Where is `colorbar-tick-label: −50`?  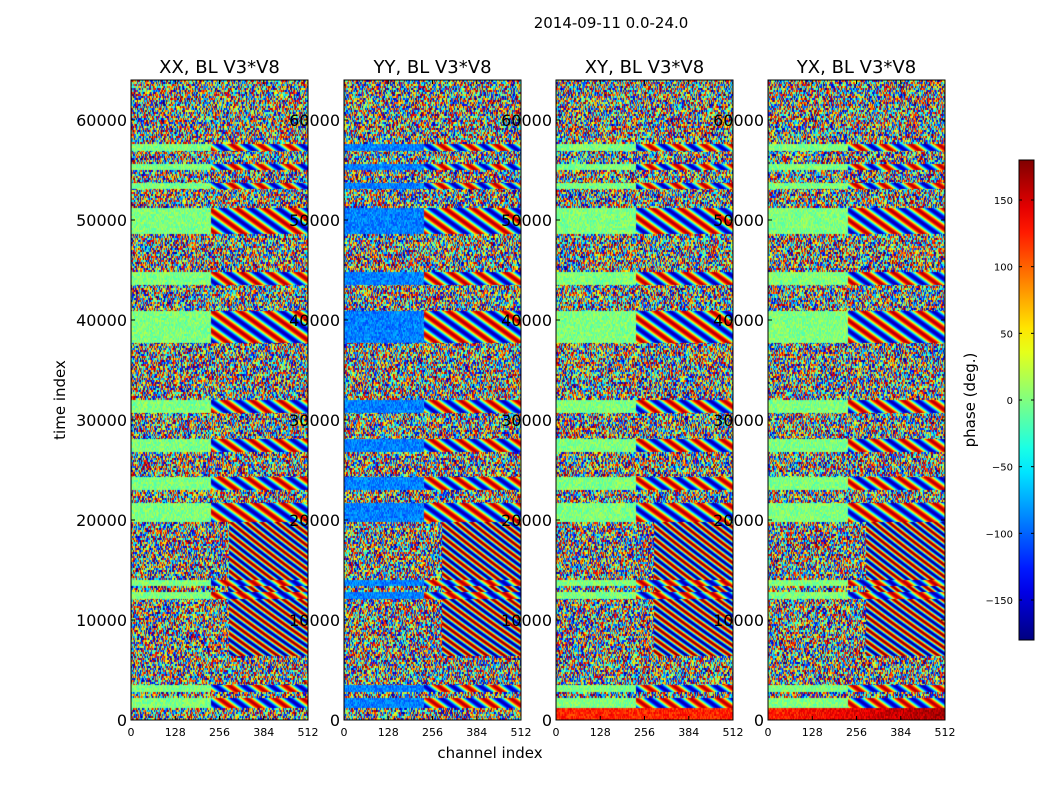
colorbar-tick-label: −50 is located at coordinates (1002, 468).